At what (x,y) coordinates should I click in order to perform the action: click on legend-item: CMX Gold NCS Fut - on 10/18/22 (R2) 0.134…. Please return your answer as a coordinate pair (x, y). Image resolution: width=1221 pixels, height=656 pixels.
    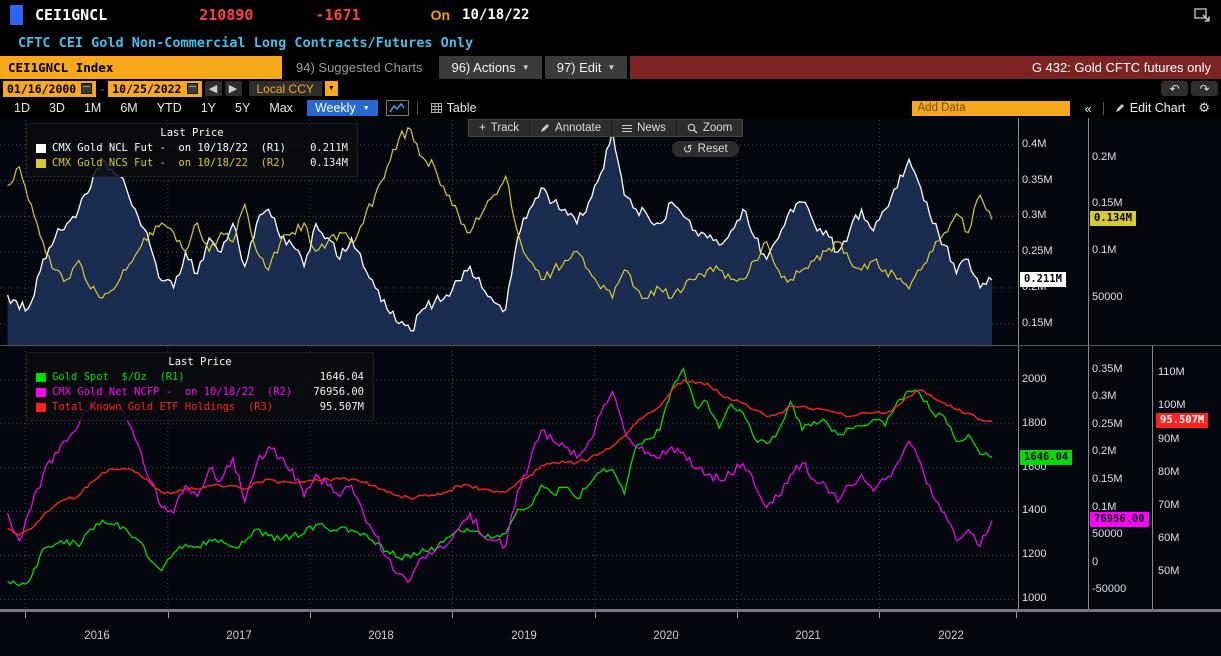
    Looking at the image, I should click on (192, 163).